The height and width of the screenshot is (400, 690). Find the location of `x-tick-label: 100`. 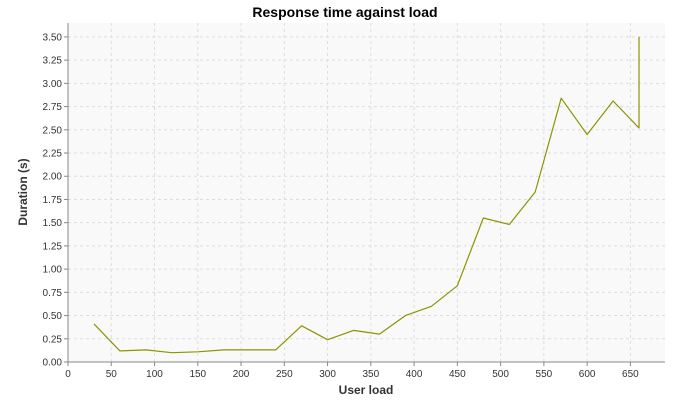

x-tick-label: 100 is located at coordinates (154, 374).